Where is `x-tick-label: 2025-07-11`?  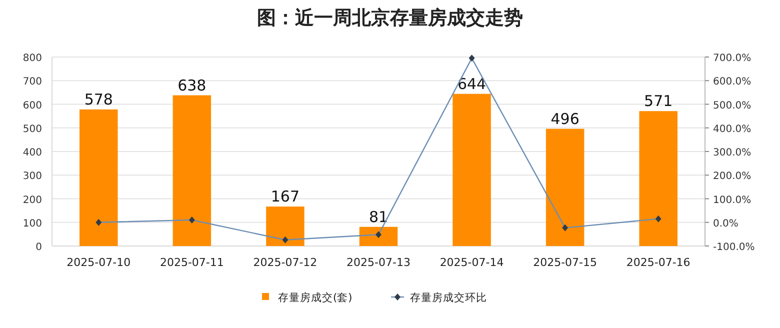
x-tick-label: 2025-07-11 is located at coordinates (192, 262).